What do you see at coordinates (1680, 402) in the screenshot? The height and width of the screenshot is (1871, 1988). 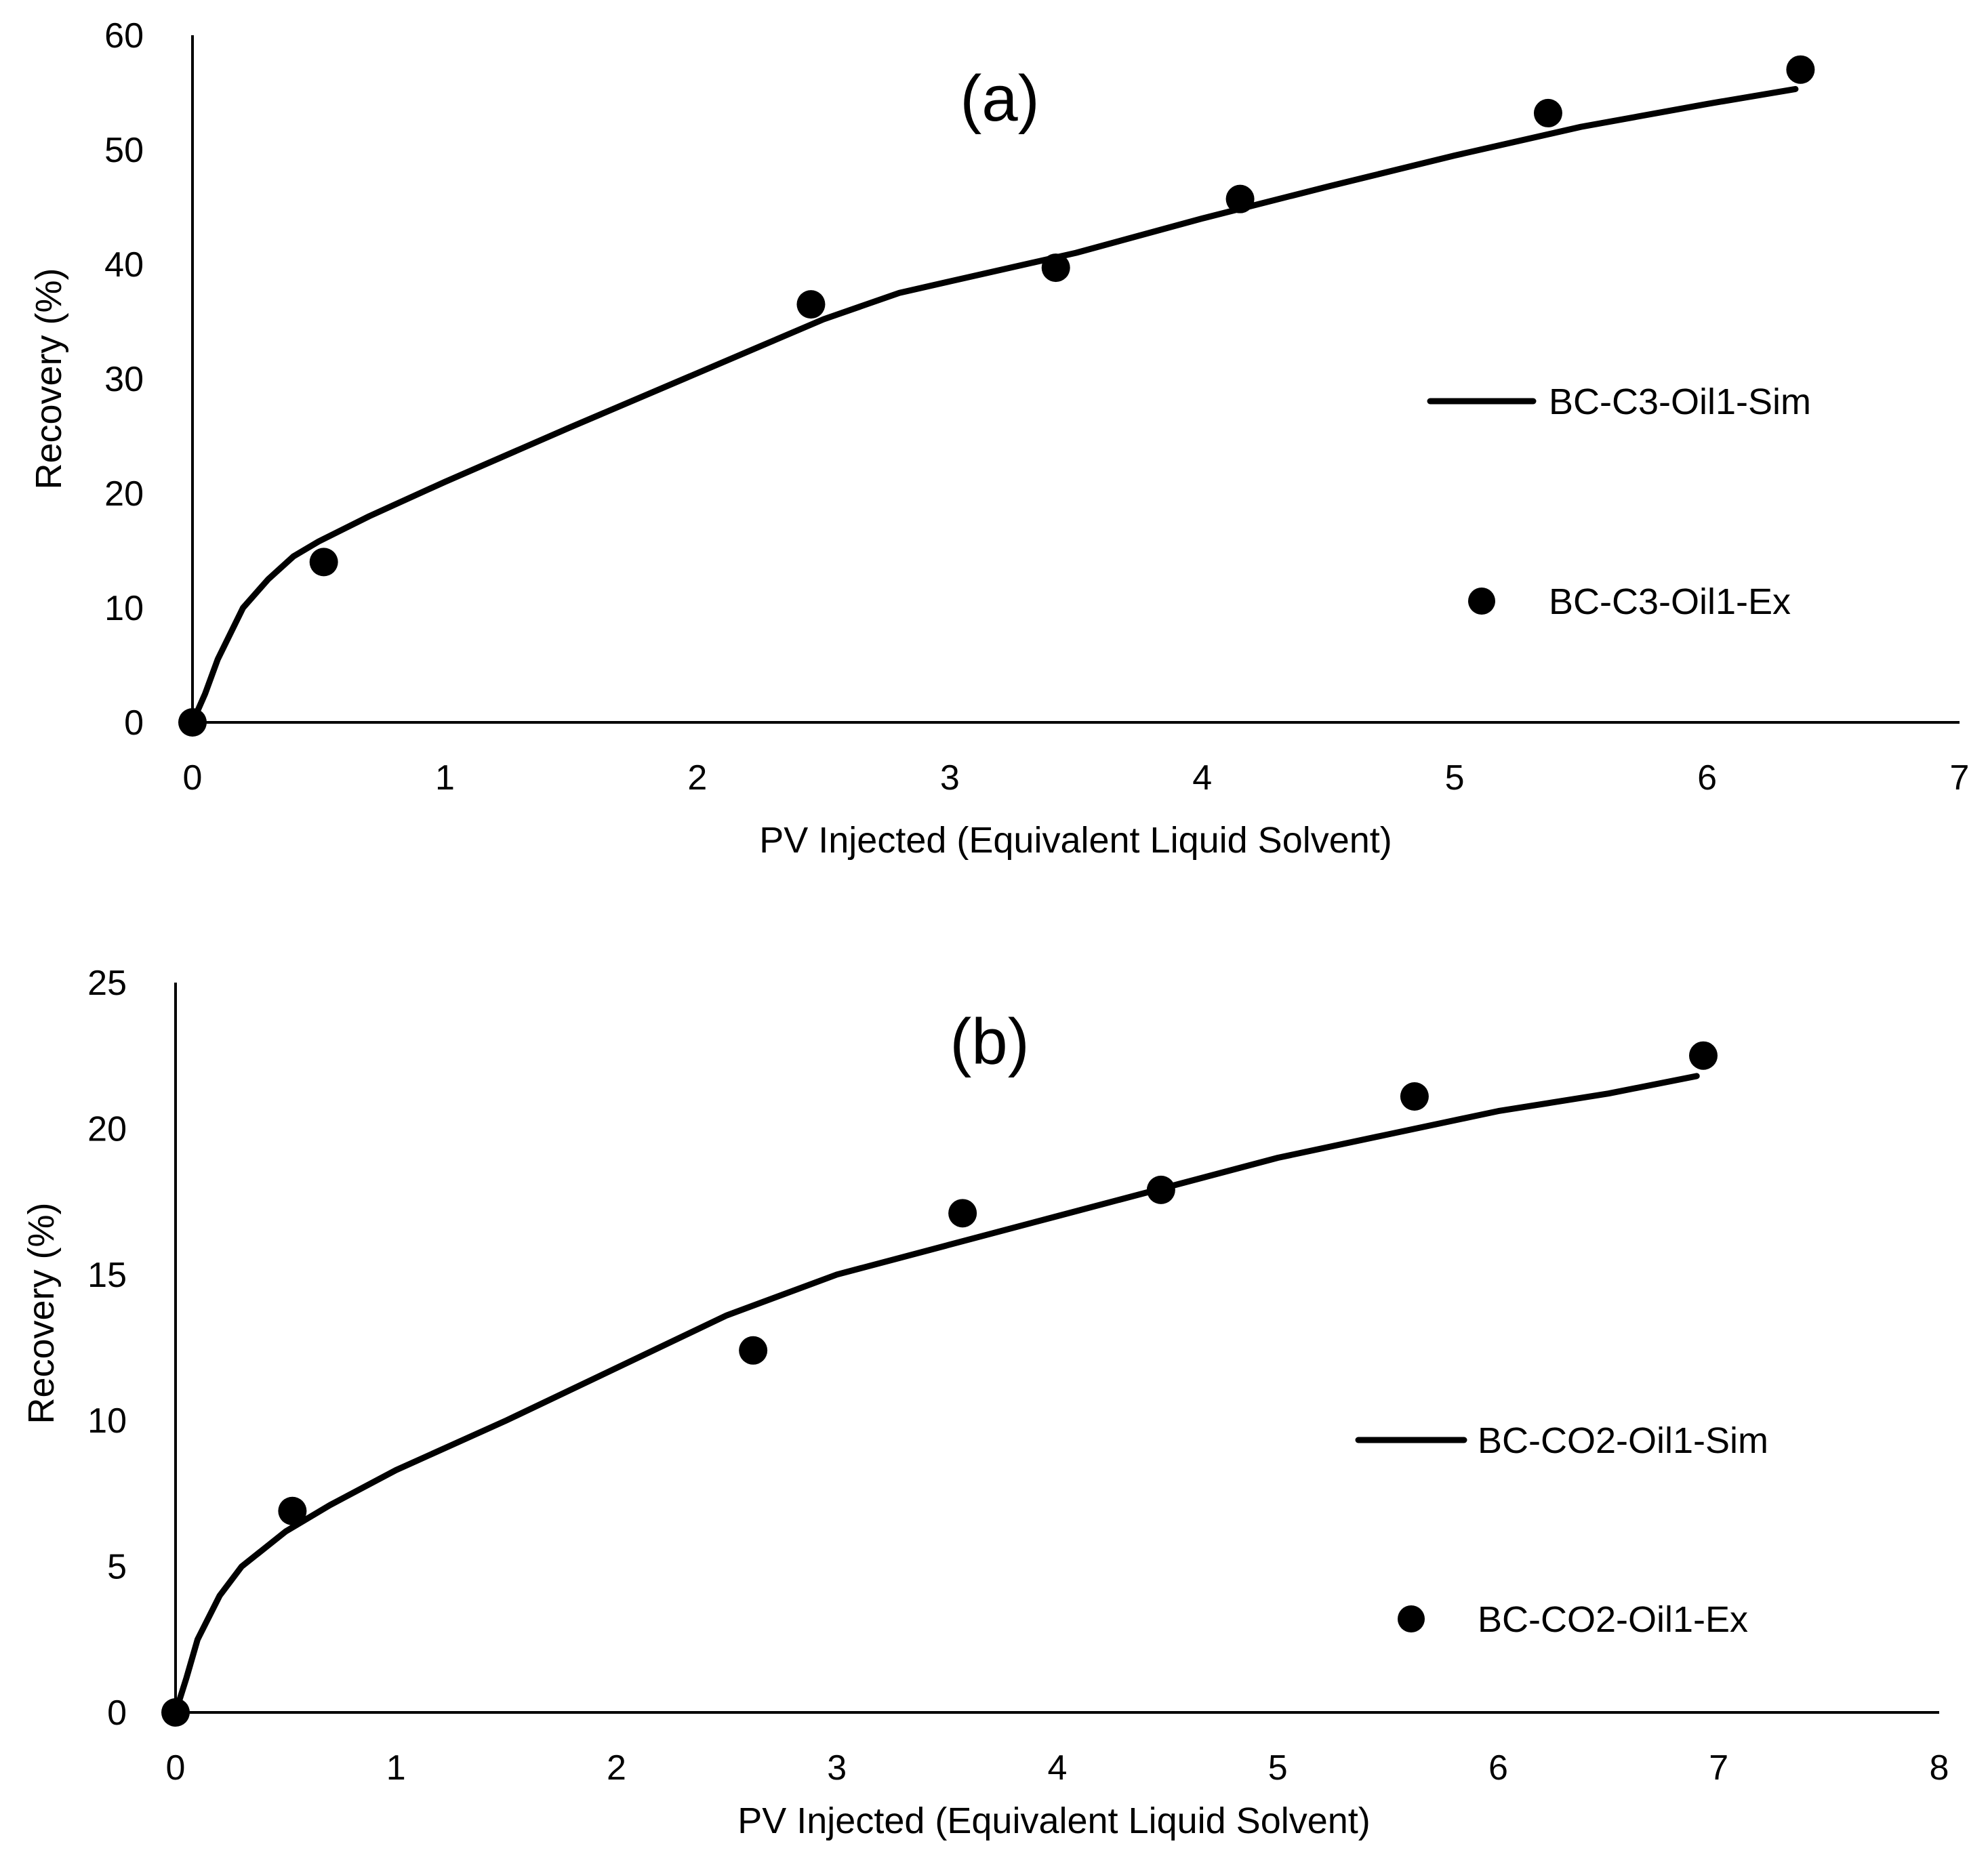 I see `legend-label-sim-a: BC-C3-Oil1-Sim` at bounding box center [1680, 402].